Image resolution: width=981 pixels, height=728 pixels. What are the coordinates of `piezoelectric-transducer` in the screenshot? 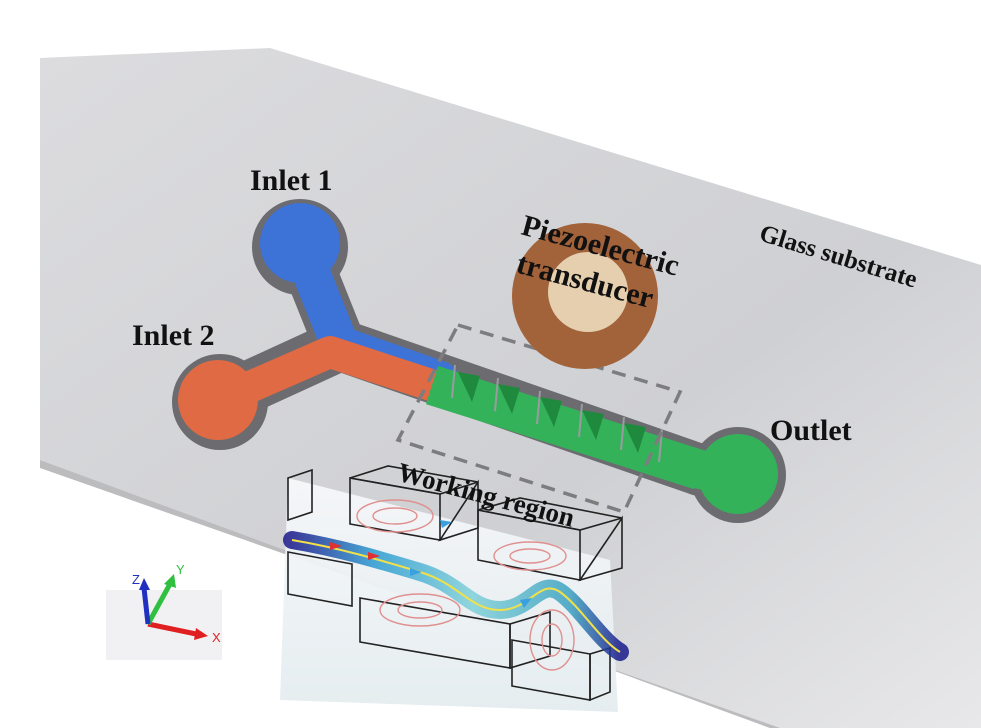 It's located at (585, 296).